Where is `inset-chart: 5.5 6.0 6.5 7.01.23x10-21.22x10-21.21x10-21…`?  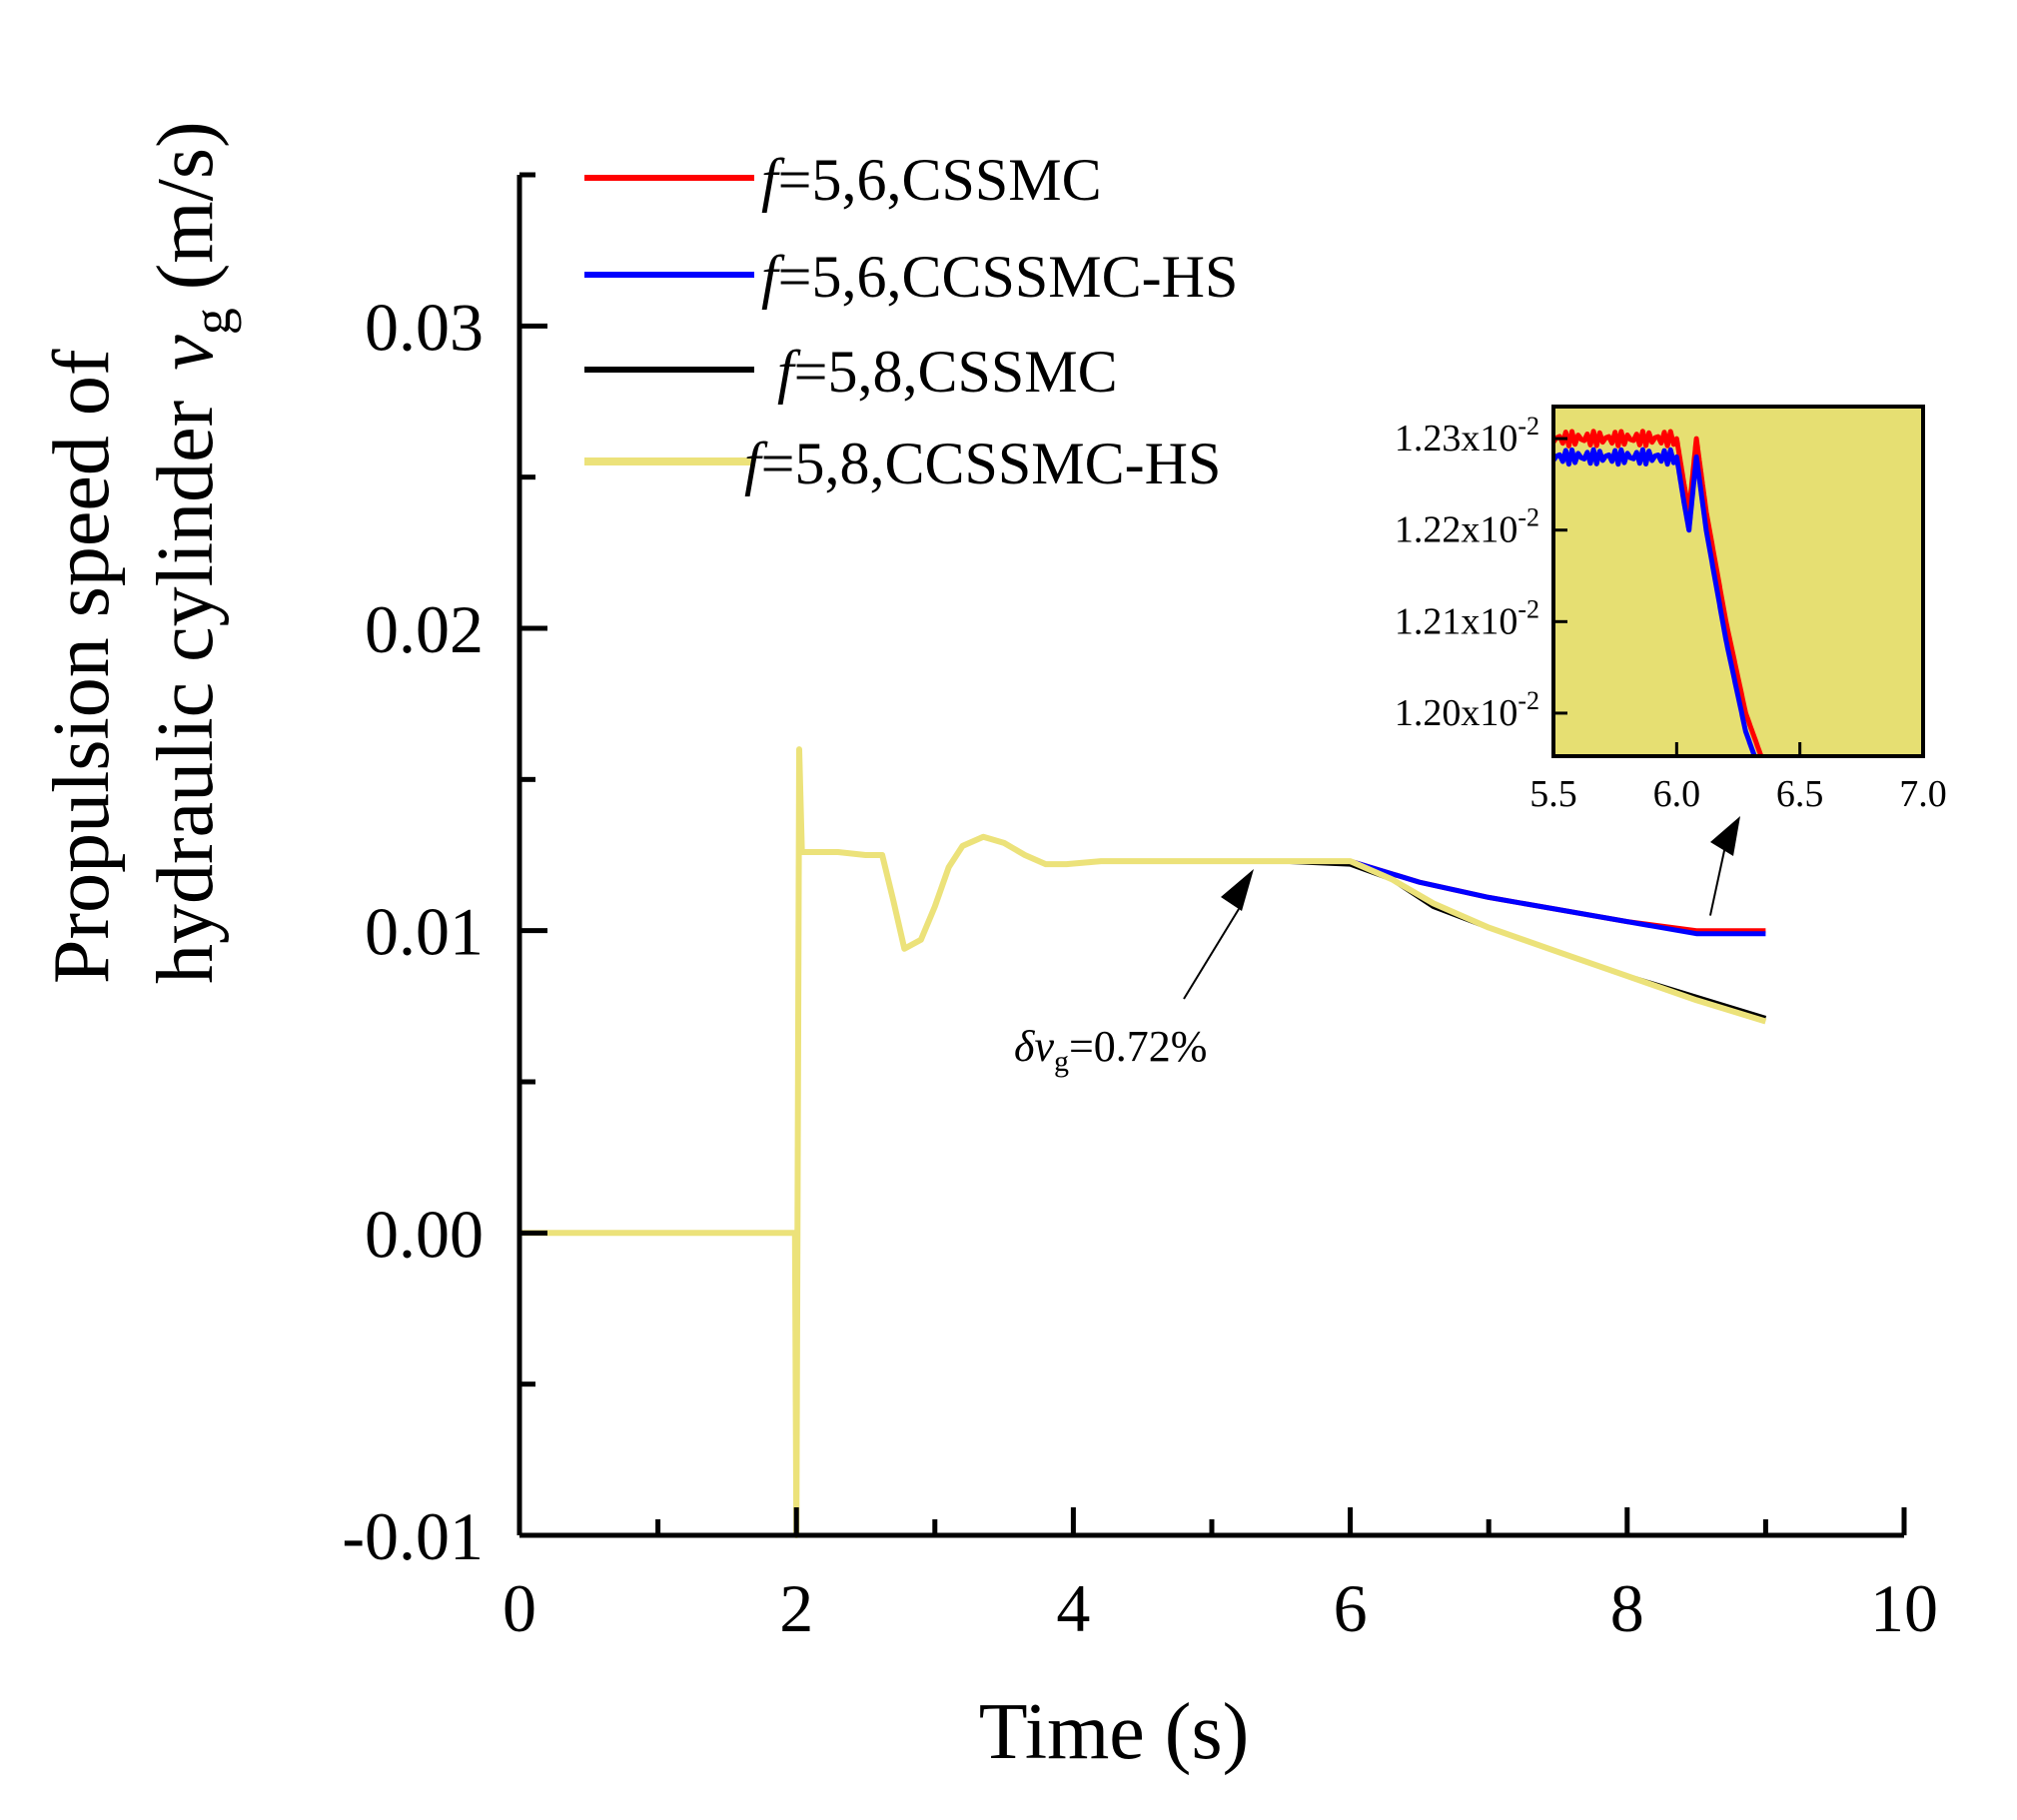
inset-chart: 5.5 6.0 6.5 7.01.23x10-21.22x10-21.21x10-21… is located at coordinates (1671, 660).